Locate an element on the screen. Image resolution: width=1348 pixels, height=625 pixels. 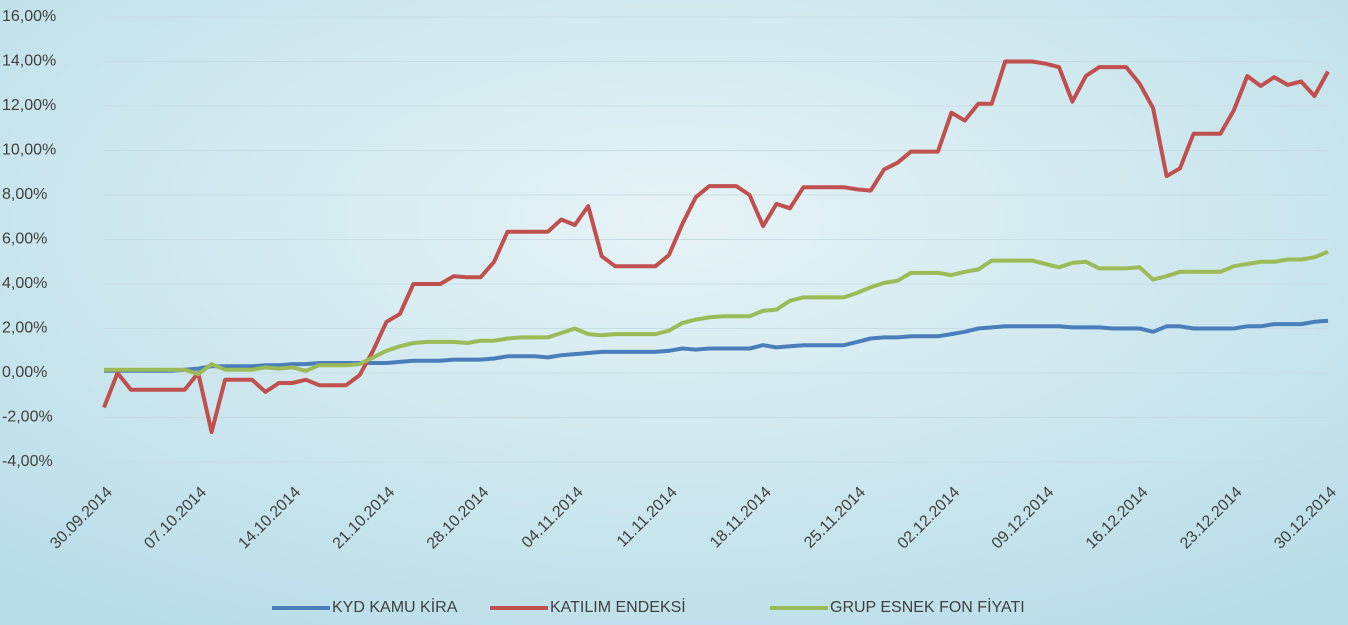
y-tick-label: -4,00% is located at coordinates (27, 461).